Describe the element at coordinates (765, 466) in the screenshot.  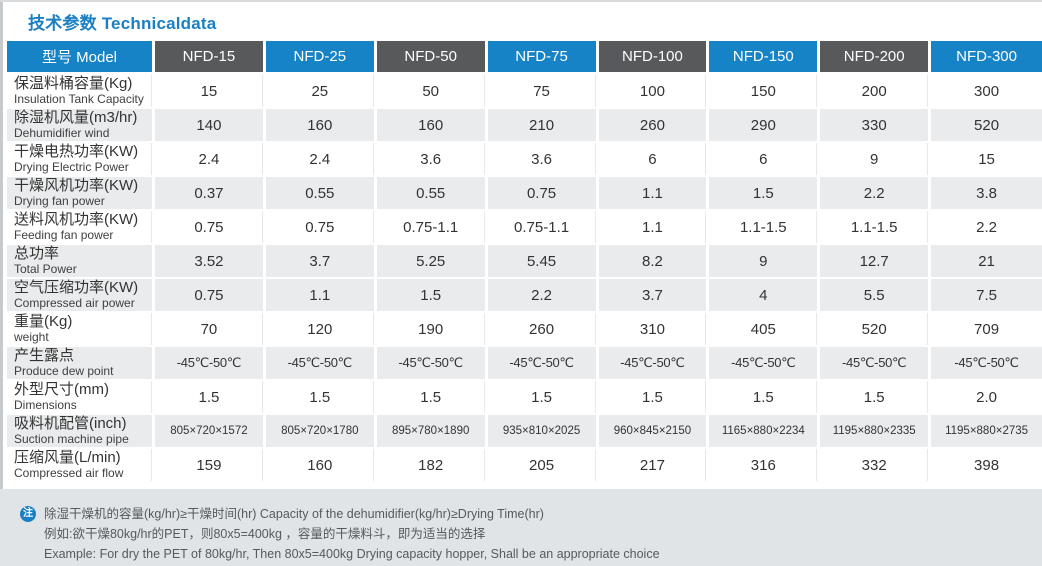
I see `cell-value: 316` at that location.